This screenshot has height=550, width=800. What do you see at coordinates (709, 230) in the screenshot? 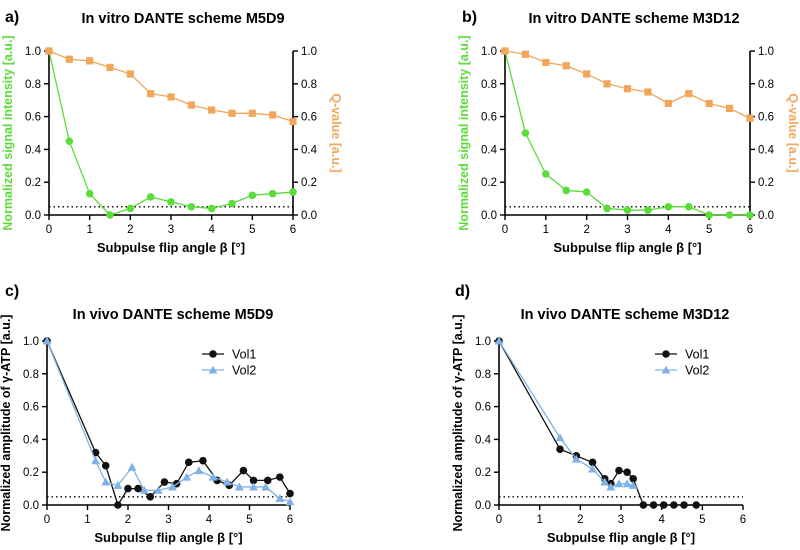
I see `x-tick-label: 5` at bounding box center [709, 230].